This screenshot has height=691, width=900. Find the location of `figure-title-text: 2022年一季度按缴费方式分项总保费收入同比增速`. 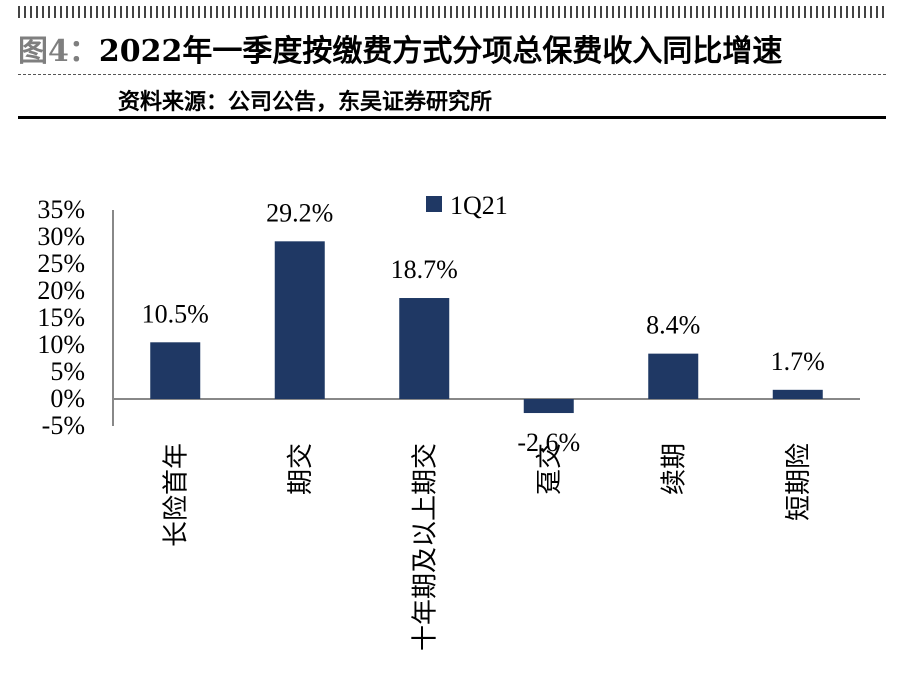

figure-title-text: 2022年一季度按缴费方式分项总保费收入同比增速 is located at coordinates (440, 51).